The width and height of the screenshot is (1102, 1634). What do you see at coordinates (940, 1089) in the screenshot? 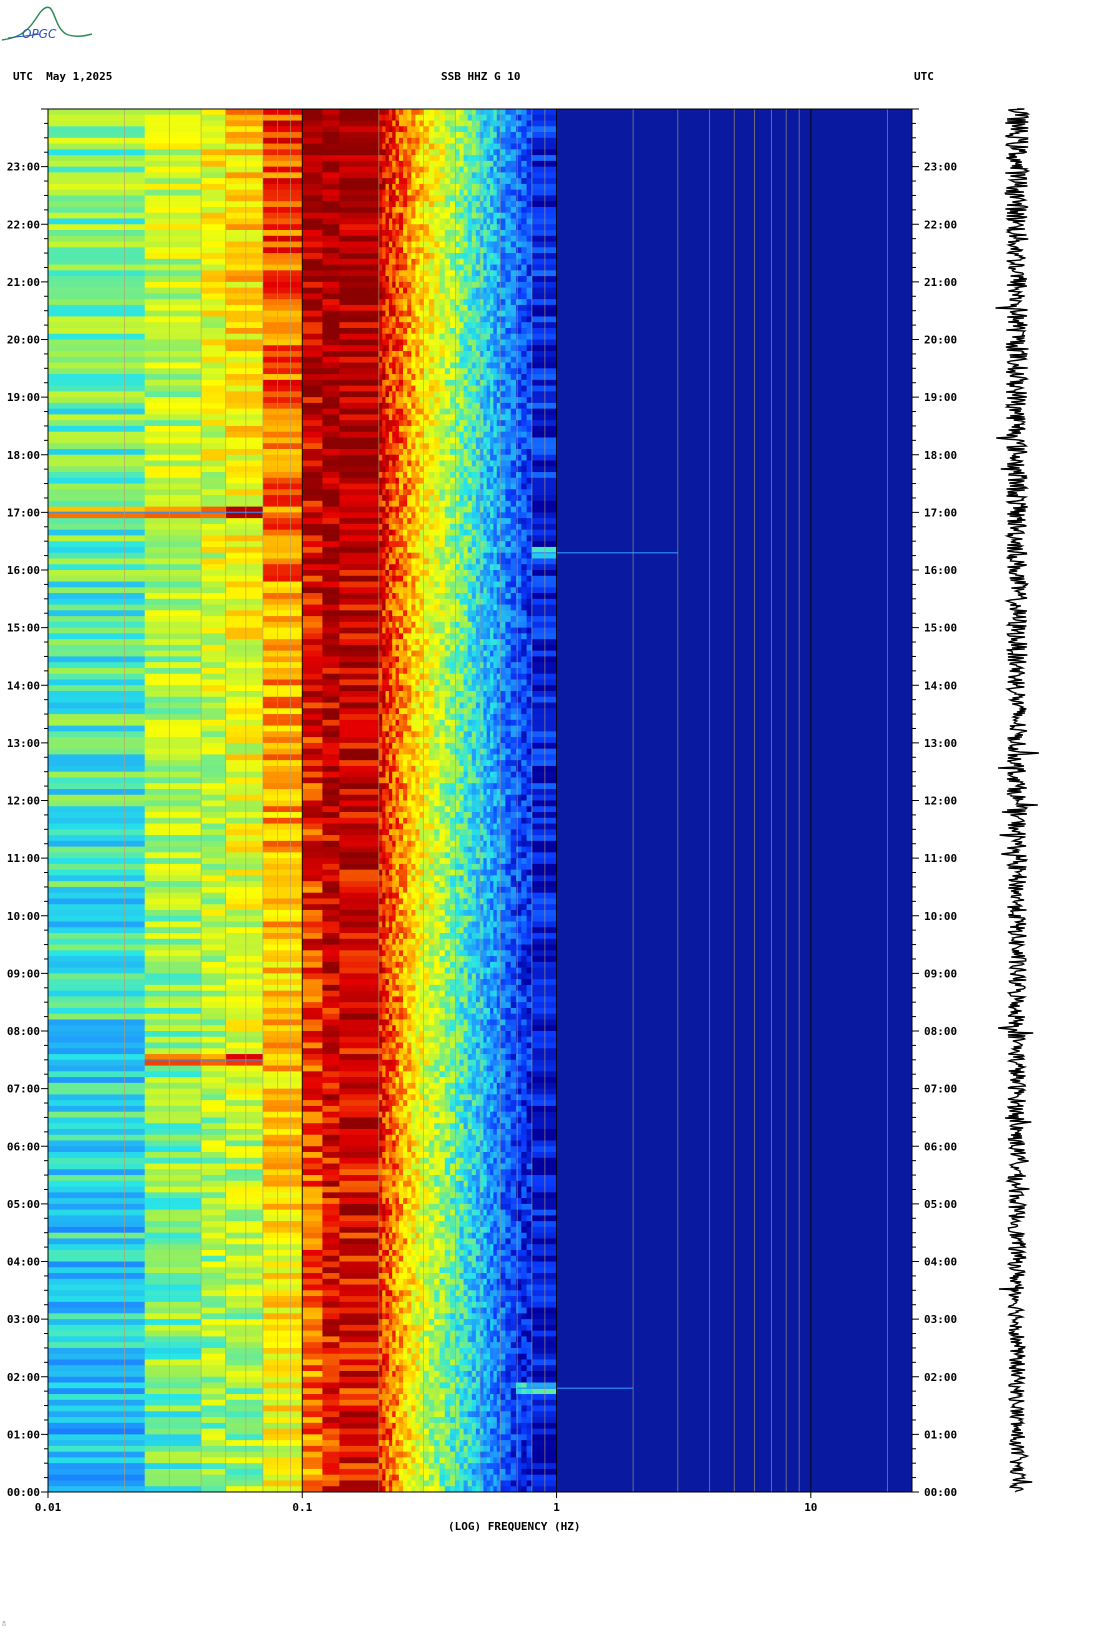
I see `y-tick-label-right: 07:00` at bounding box center [940, 1089].